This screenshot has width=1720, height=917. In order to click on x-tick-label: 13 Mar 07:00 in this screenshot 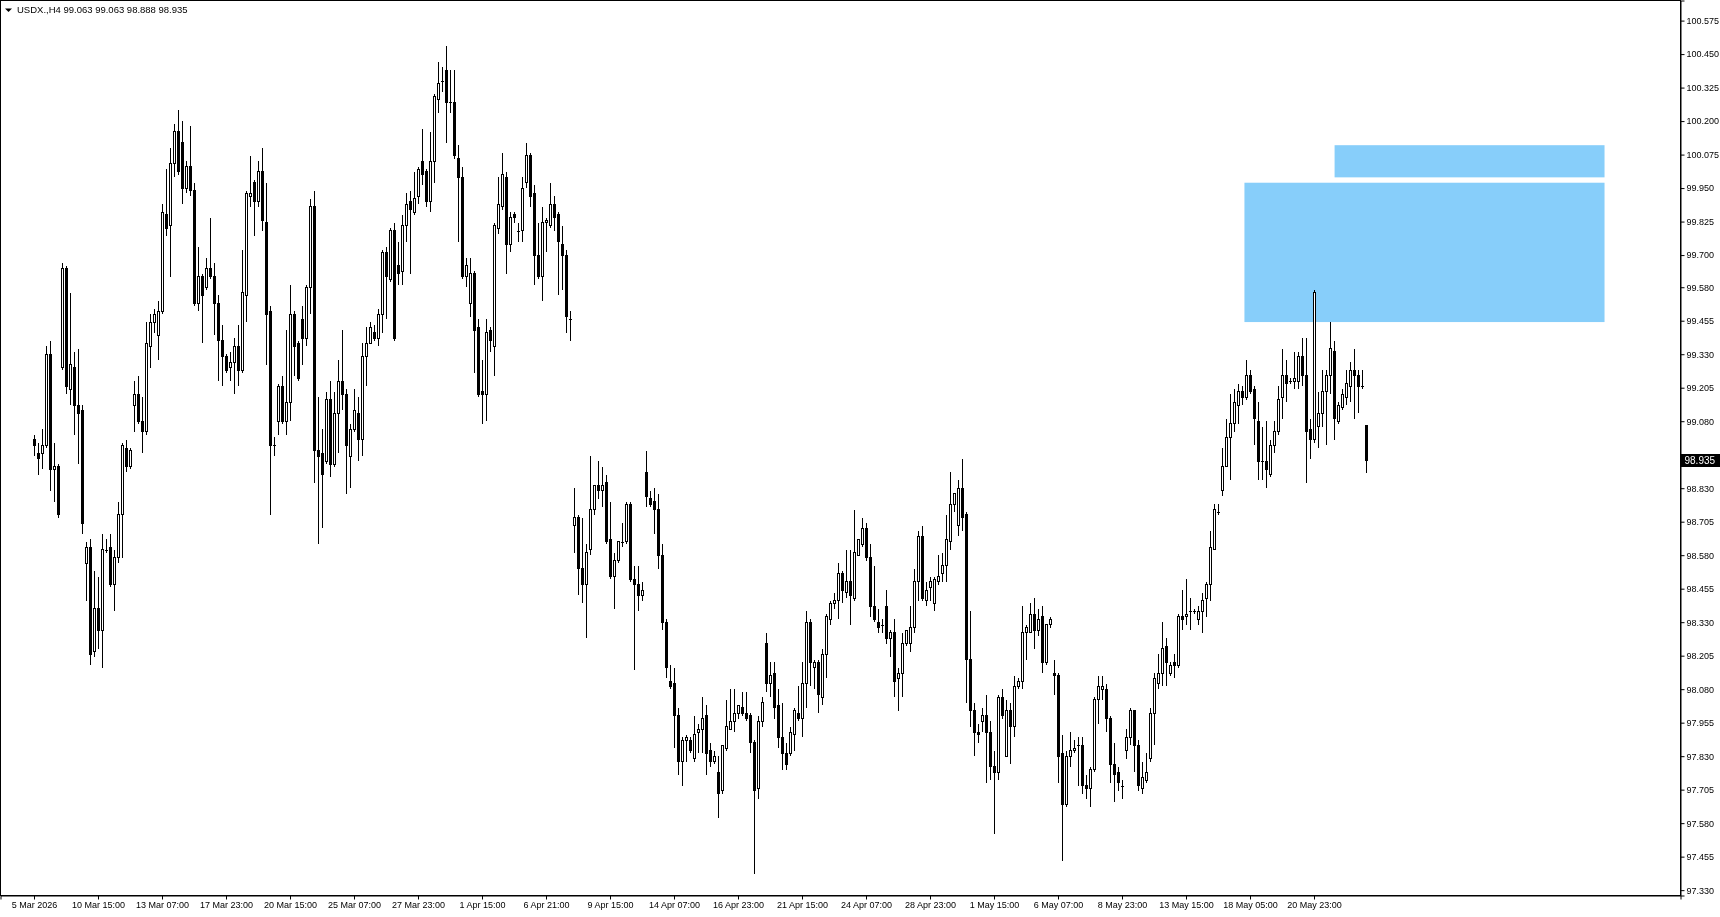, I will do `click(162, 904)`.